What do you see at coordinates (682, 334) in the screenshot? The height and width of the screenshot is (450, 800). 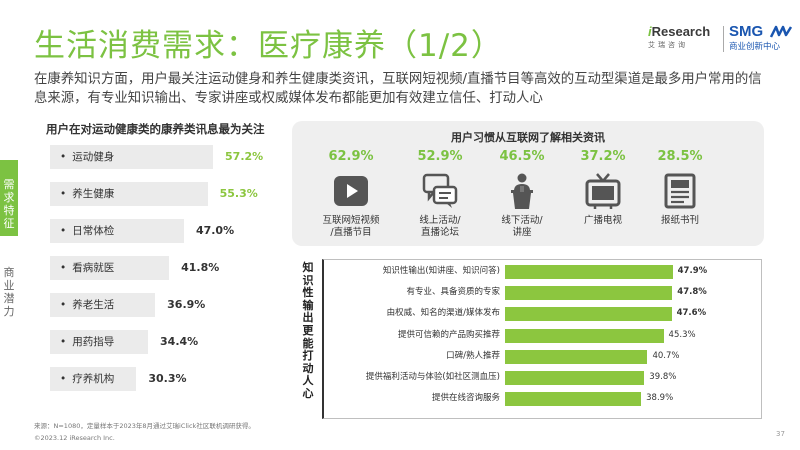 I see `knowledge-chart-value: 45.3%` at bounding box center [682, 334].